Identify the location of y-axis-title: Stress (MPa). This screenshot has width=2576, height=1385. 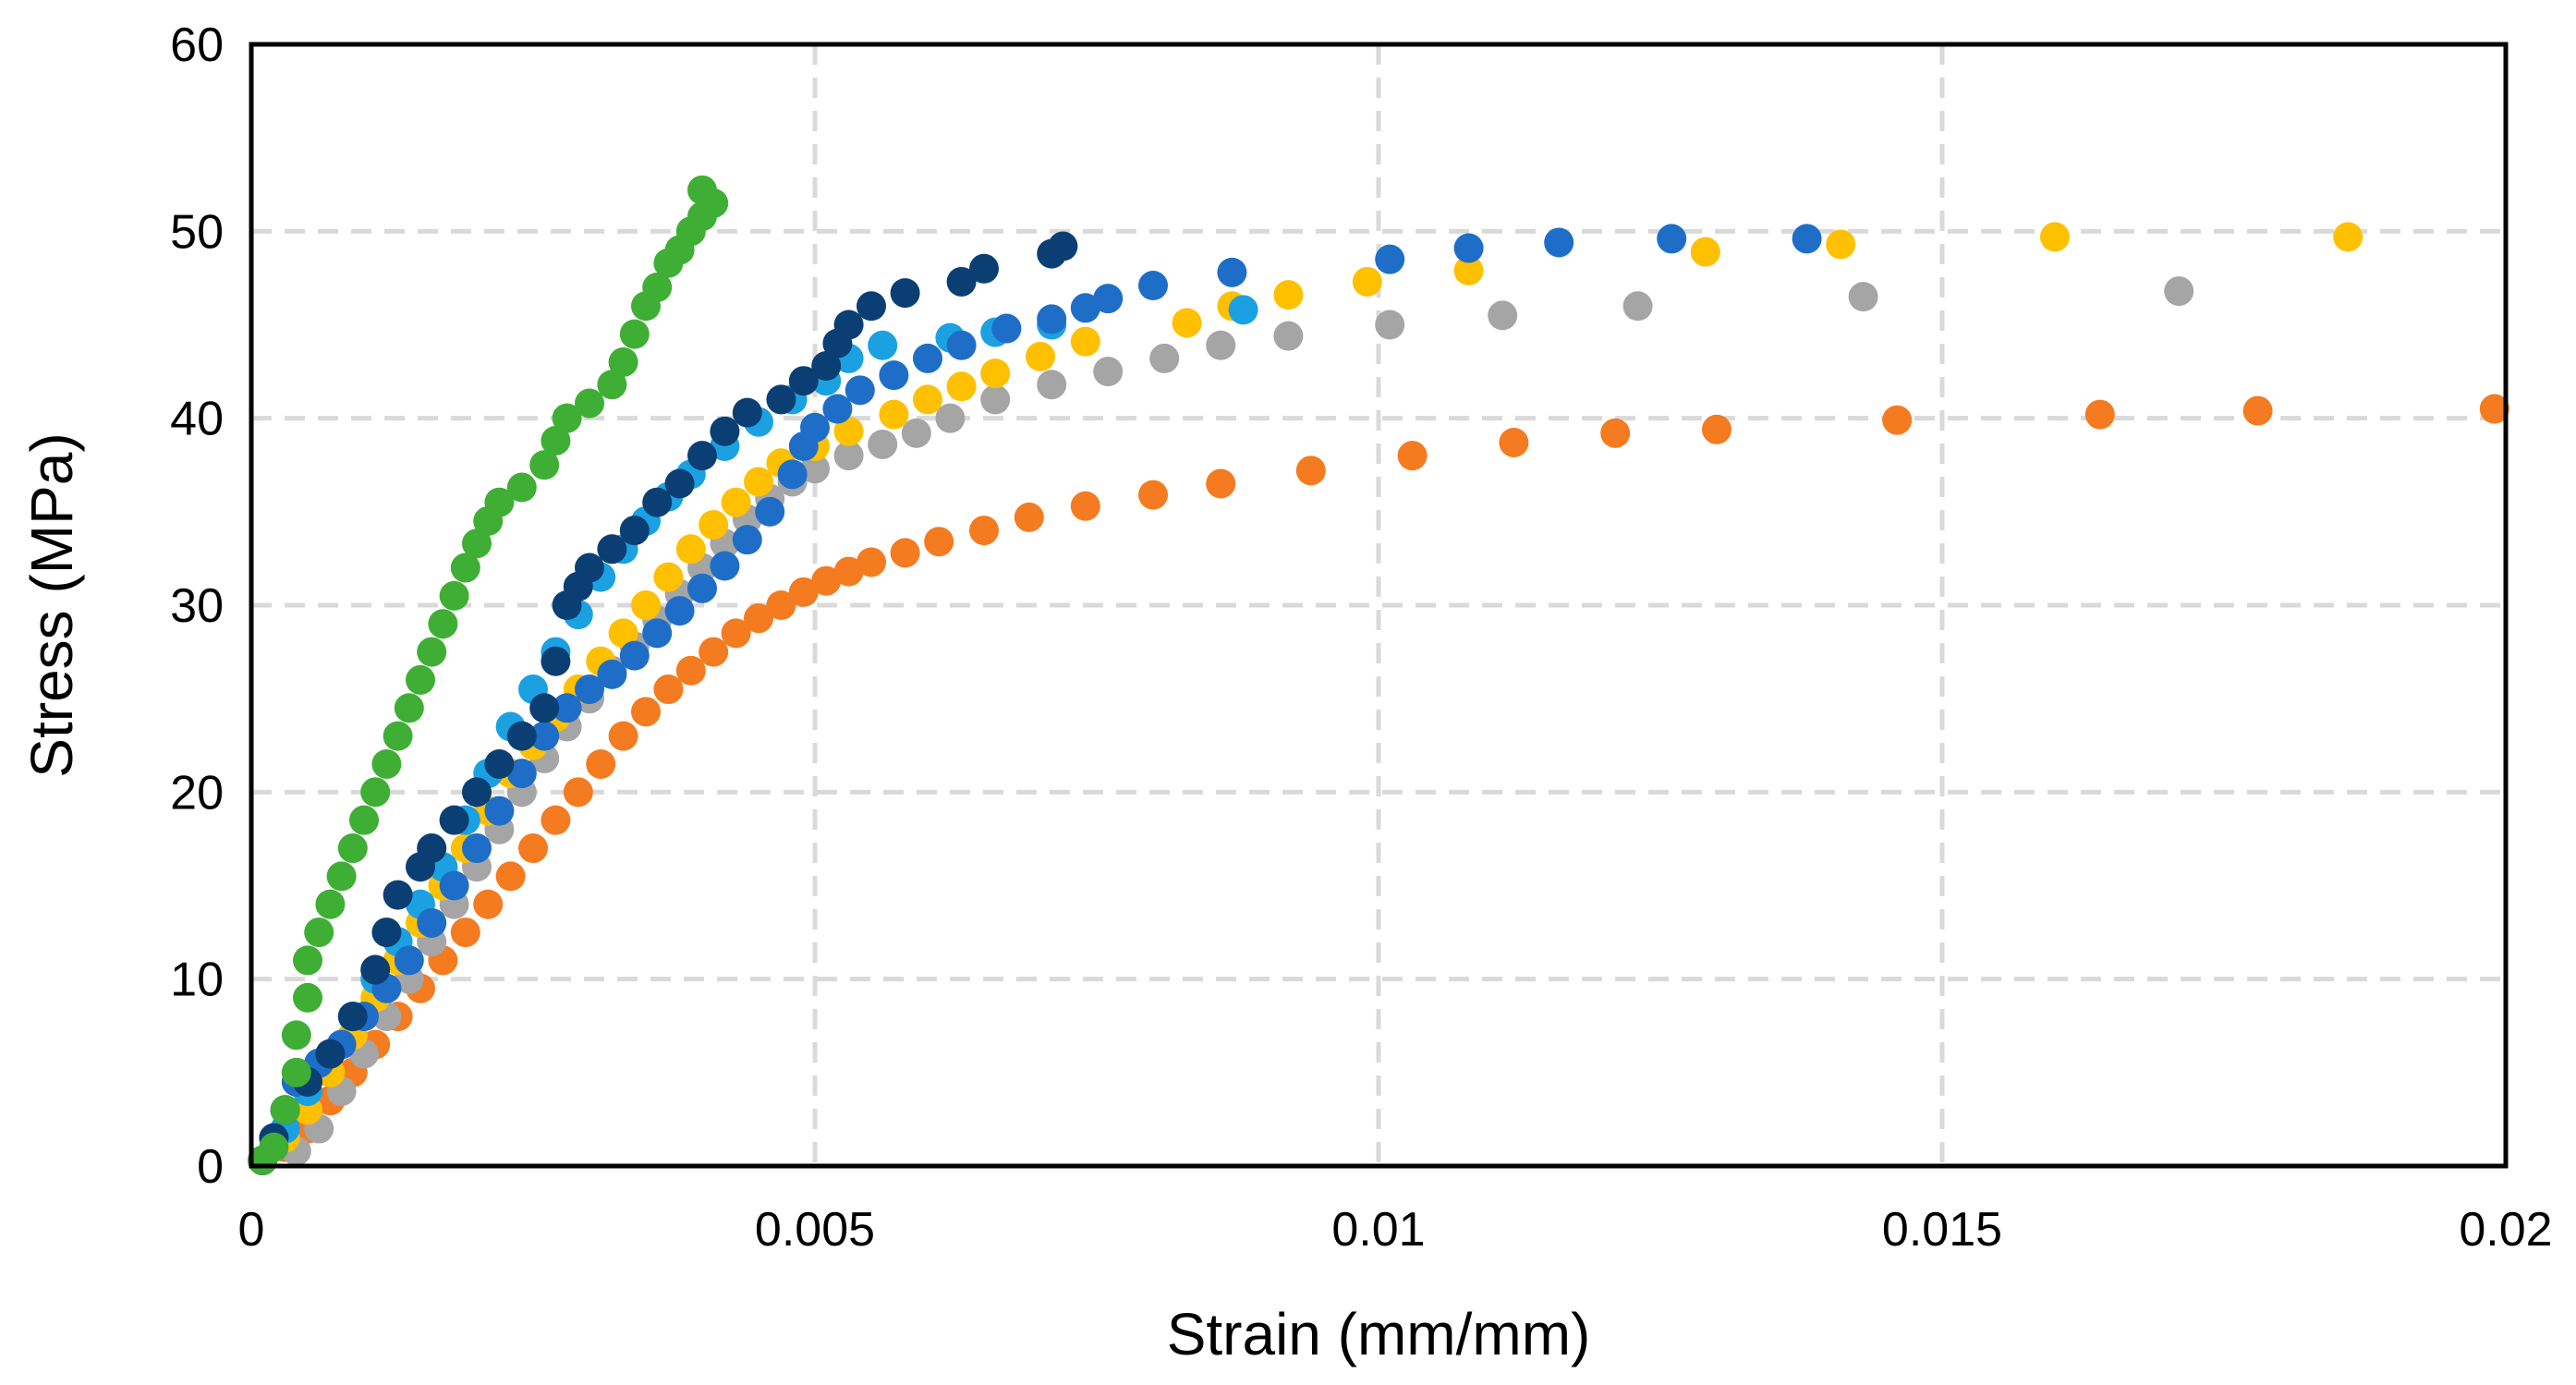
(51, 604).